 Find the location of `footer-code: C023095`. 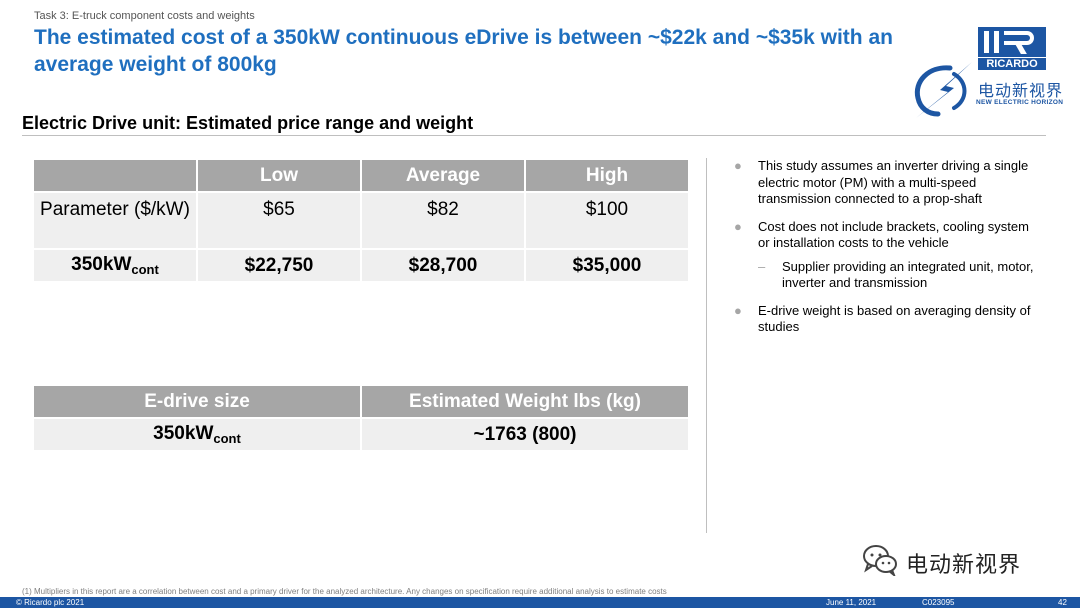

footer-code: C023095 is located at coordinates (938, 602).